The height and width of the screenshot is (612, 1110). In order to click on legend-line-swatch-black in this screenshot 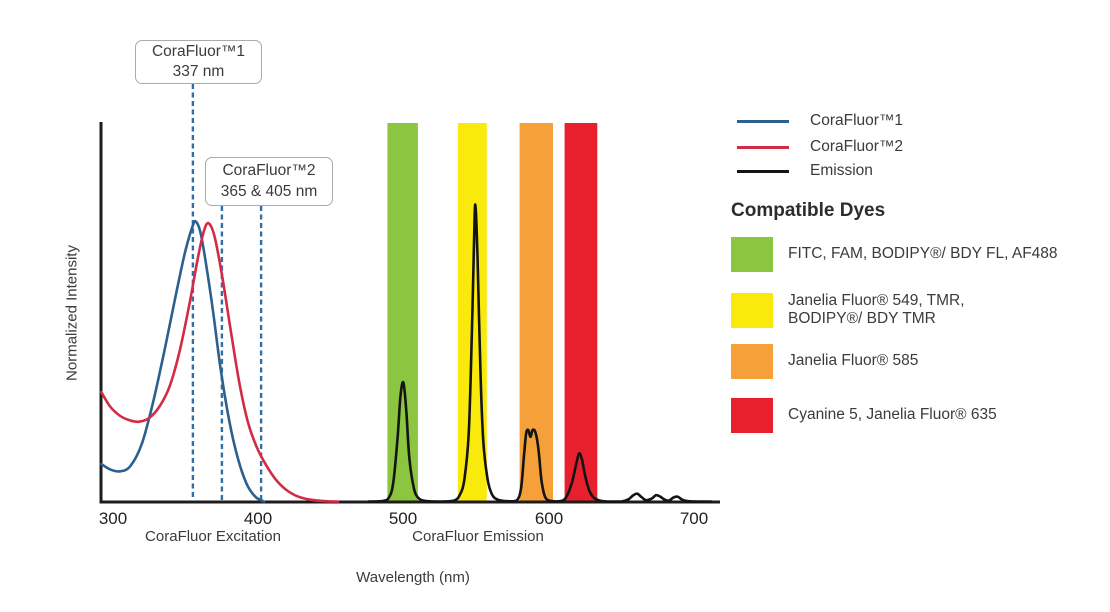, I will do `click(763, 171)`.